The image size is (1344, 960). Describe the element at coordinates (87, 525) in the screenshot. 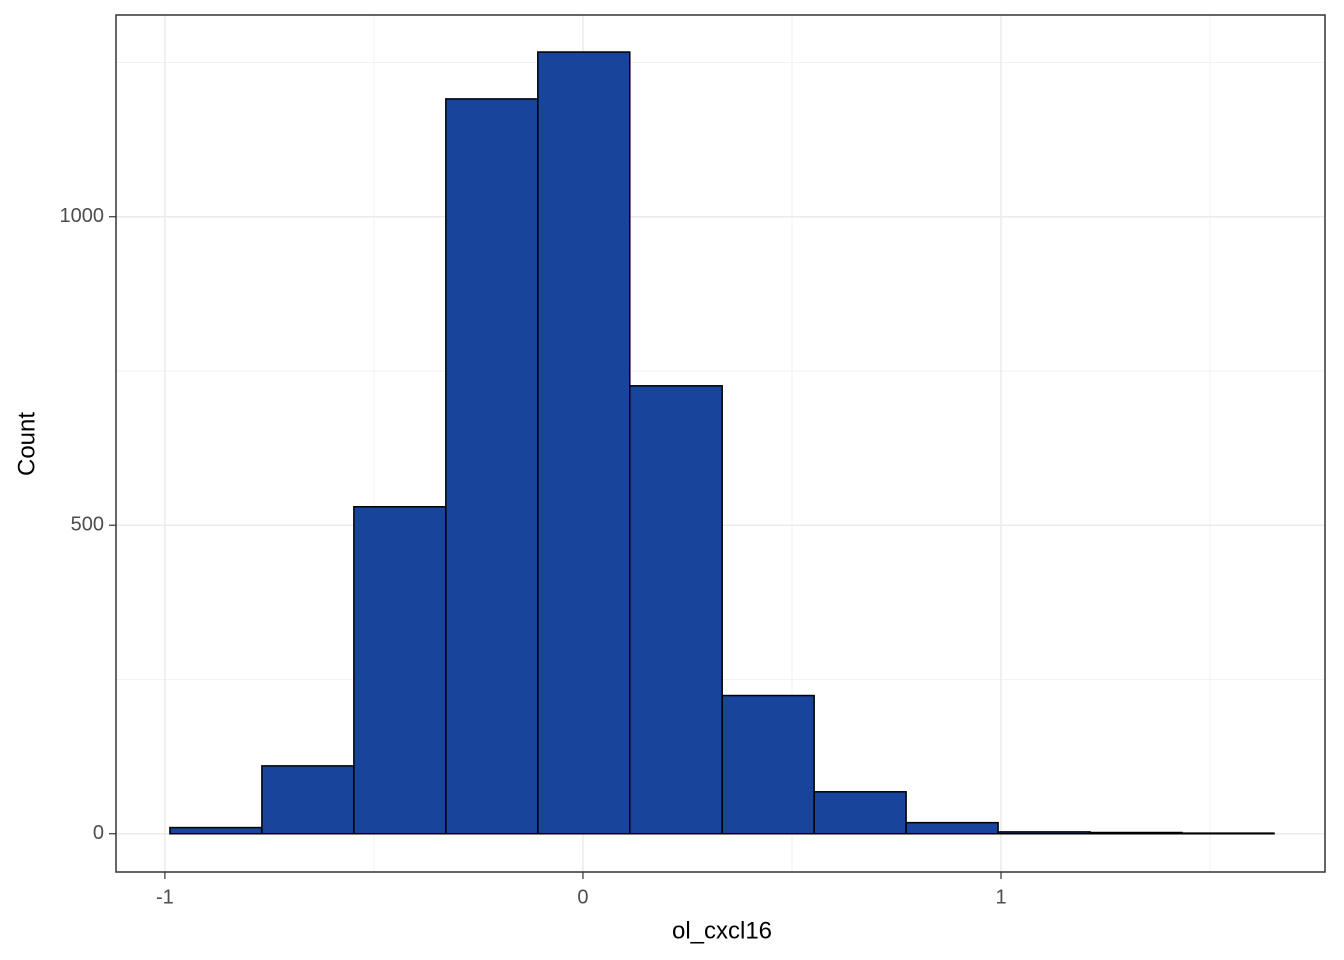

I see `y-tick-label: 500` at that location.